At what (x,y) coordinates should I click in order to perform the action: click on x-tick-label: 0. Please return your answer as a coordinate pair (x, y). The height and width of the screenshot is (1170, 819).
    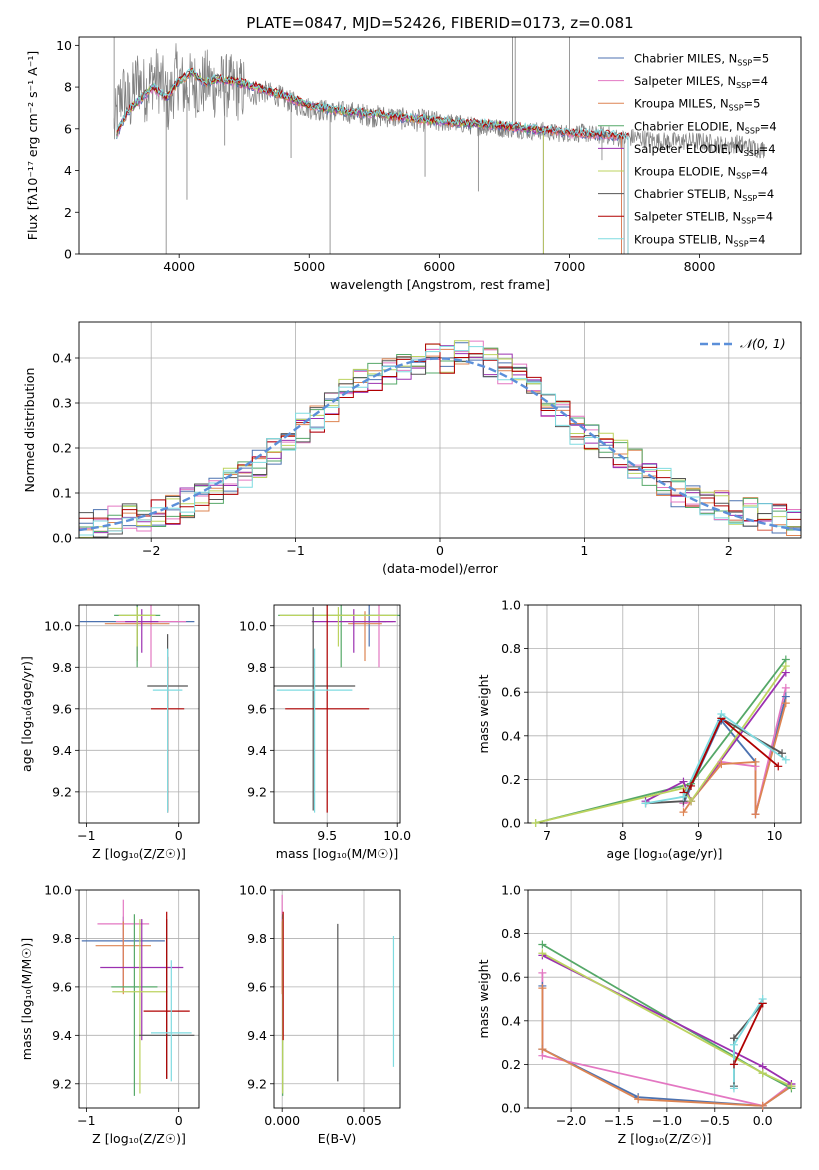
    Looking at the image, I should click on (179, 1120).